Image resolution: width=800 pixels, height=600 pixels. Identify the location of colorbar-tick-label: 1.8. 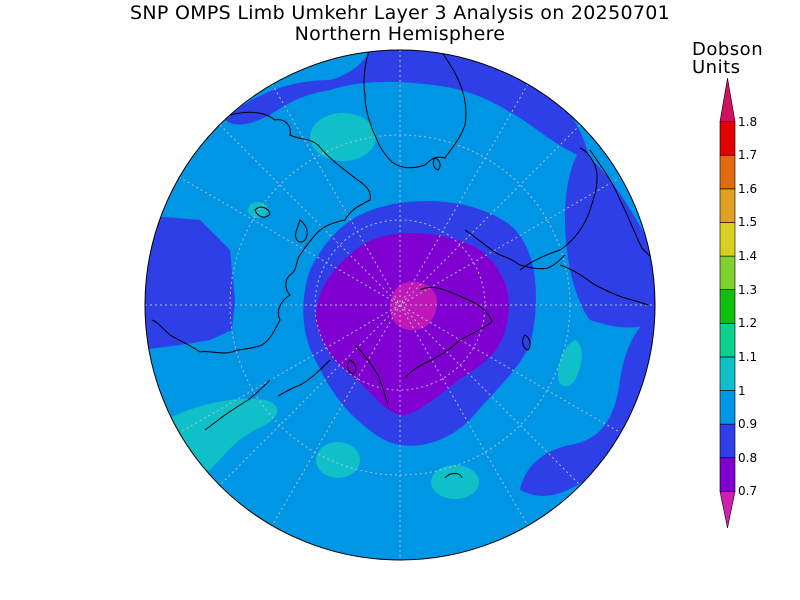
(748, 121).